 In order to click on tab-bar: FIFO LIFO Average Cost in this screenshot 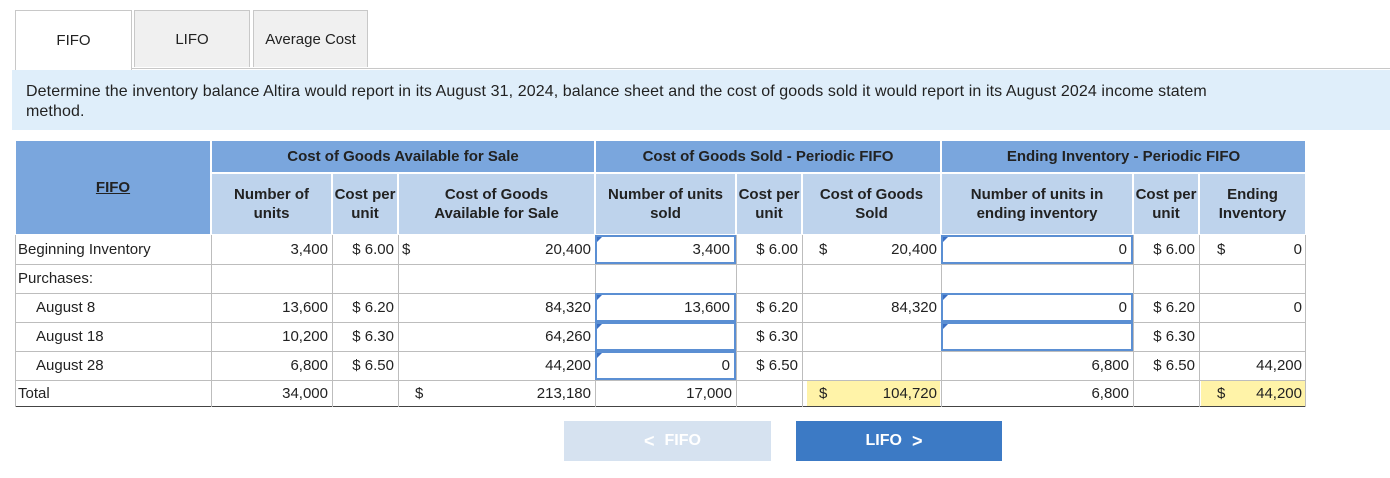, I will do `click(702, 40)`.